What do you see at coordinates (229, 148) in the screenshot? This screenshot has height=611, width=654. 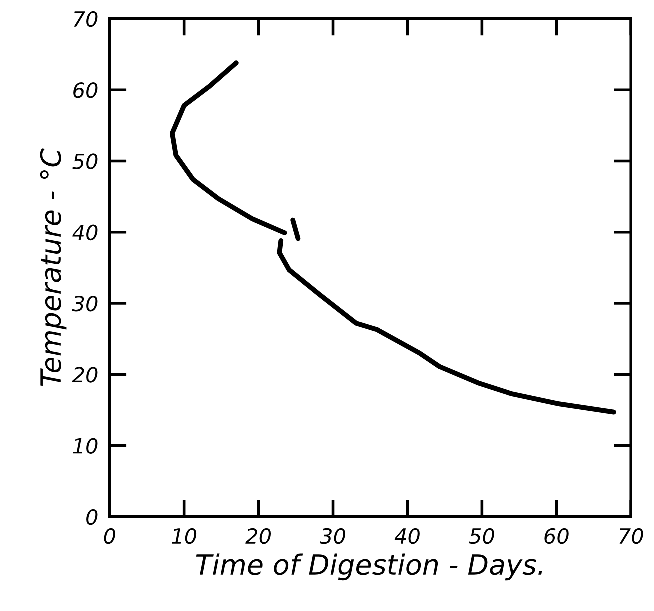 I see `line-series` at bounding box center [229, 148].